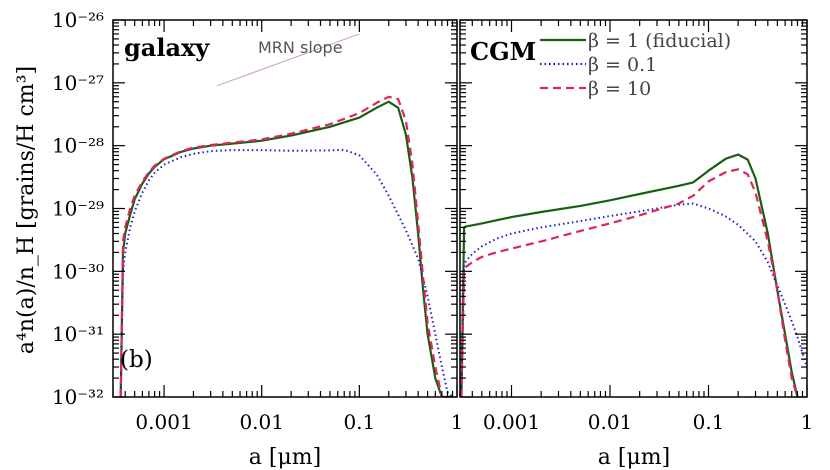  I want to click on y-tick-label: 10⁻³¹, so click(78, 334).